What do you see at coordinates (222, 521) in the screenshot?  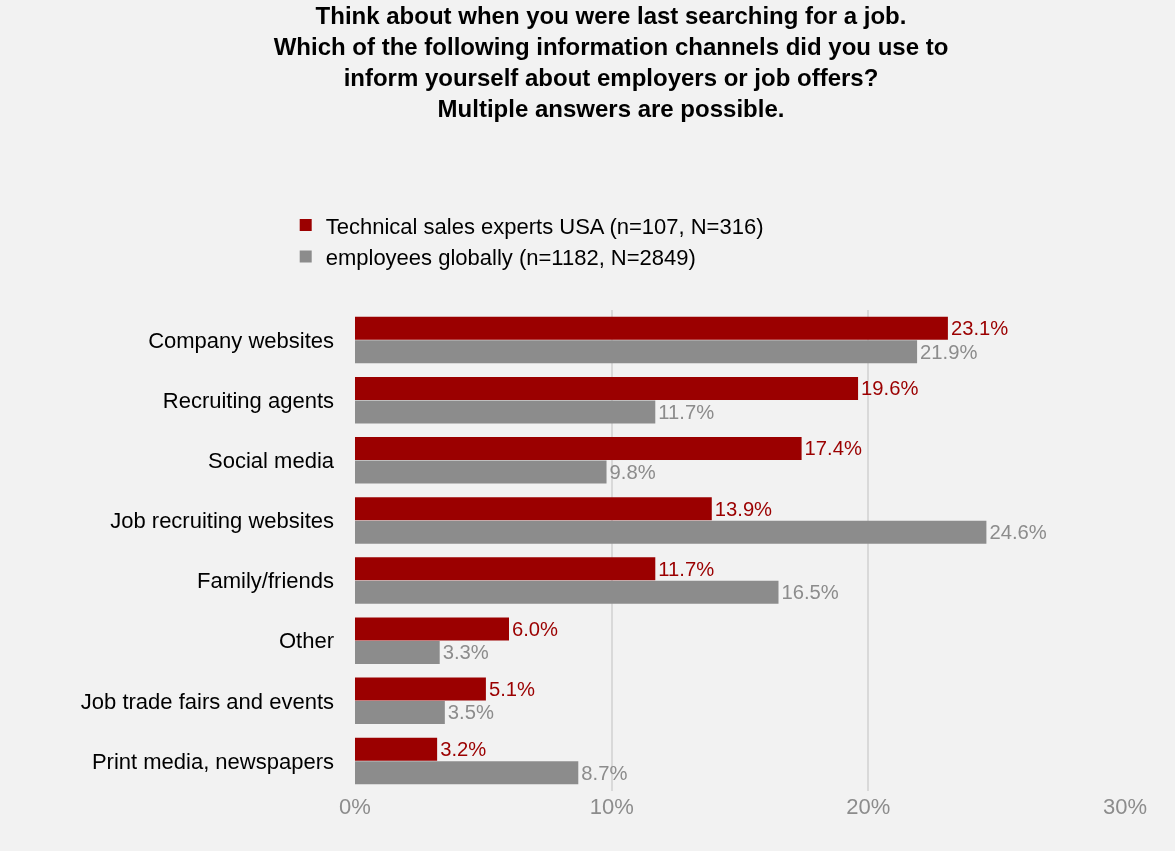 I see `y-tick-label: Job recruiting websites` at bounding box center [222, 521].